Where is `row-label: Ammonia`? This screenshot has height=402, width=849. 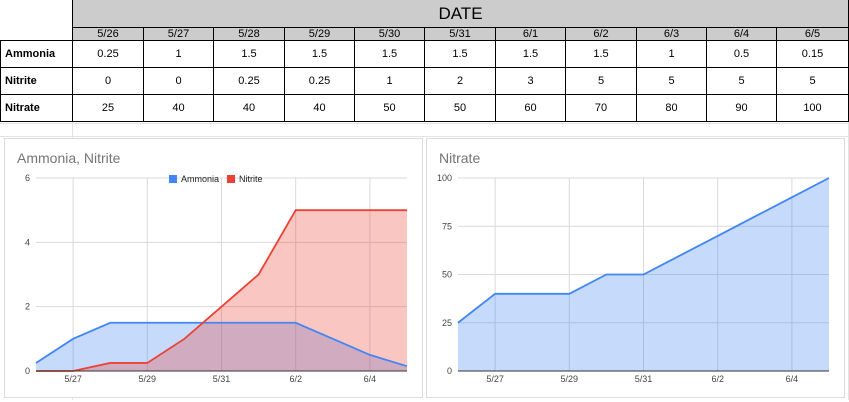
row-label: Ammonia is located at coordinates (36, 54).